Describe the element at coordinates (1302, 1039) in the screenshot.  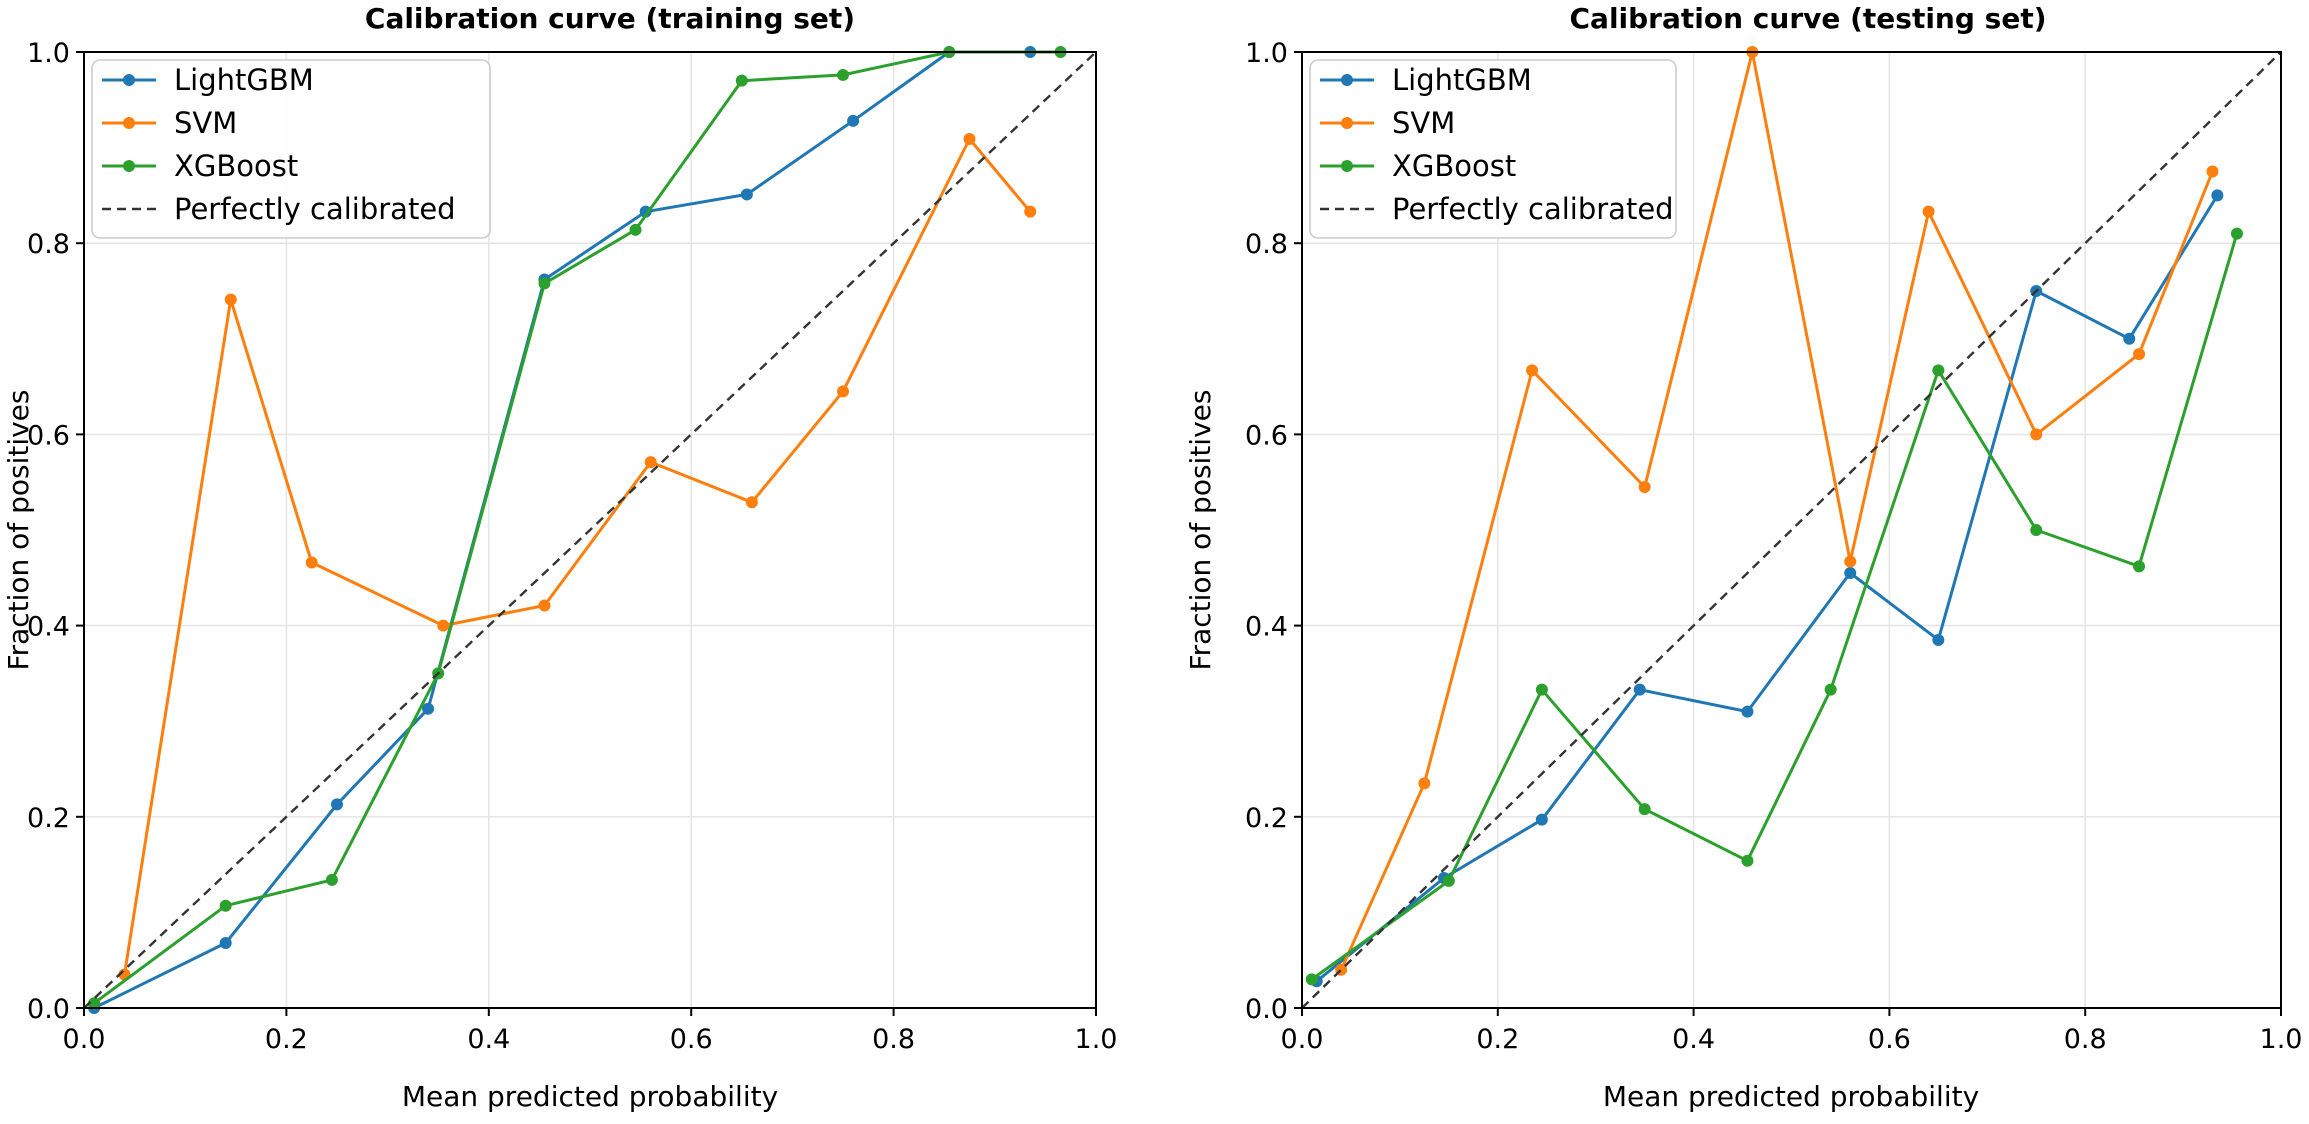
I see `x-tick-label: 0.0` at that location.